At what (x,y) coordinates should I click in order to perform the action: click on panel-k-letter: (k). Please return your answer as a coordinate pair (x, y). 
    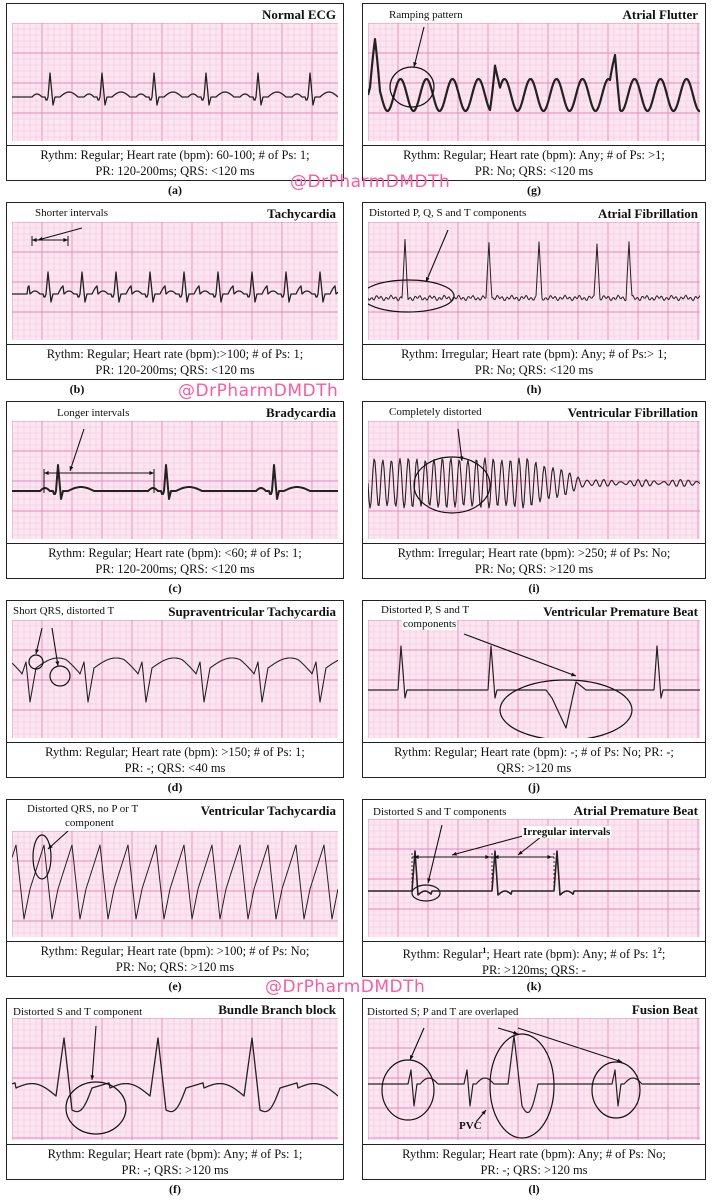
    Looking at the image, I should click on (534, 986).